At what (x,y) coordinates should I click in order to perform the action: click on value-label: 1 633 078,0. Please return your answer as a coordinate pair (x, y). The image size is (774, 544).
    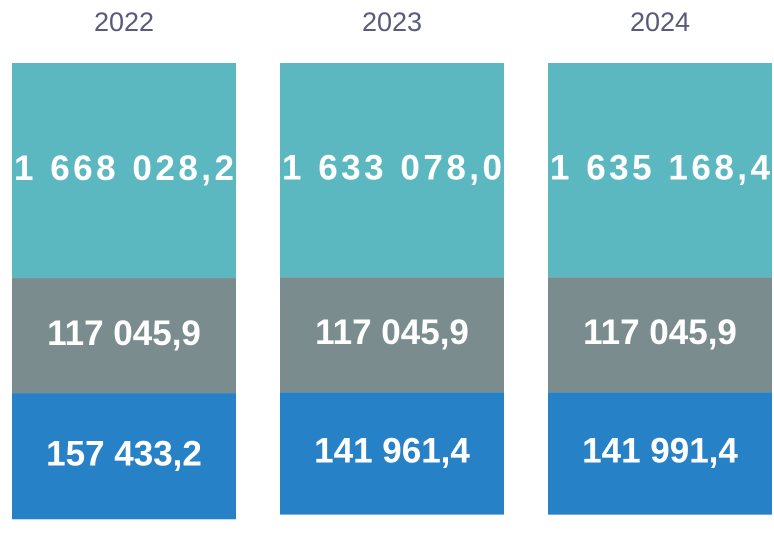
    Looking at the image, I should click on (392, 167).